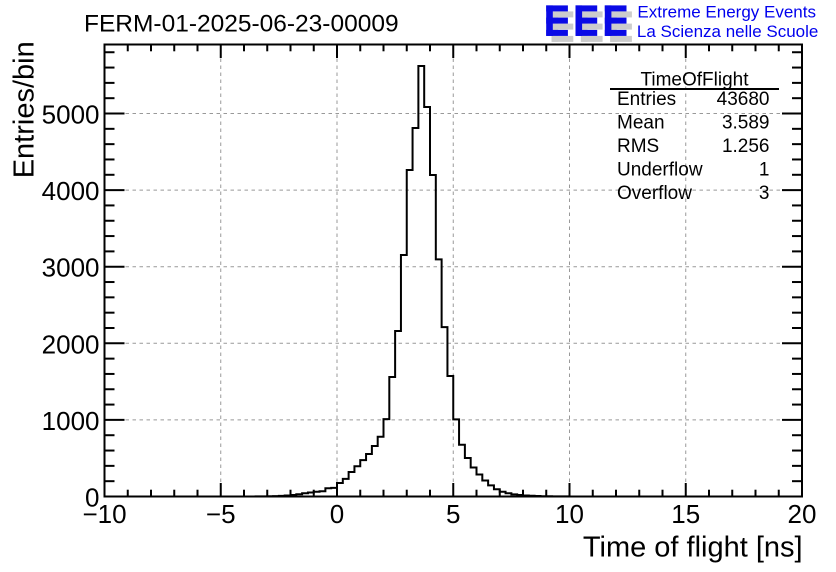 This screenshot has height=572, width=836. What do you see at coordinates (693, 547) in the screenshot?
I see `svg-text: Time of flight [ns]` at bounding box center [693, 547].